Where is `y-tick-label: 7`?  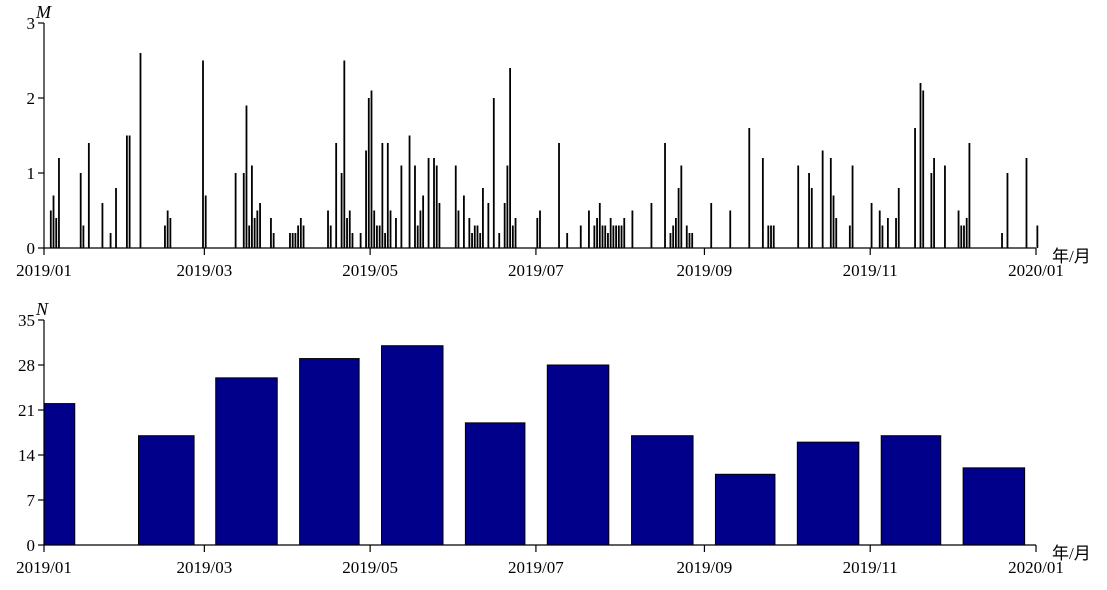
y-tick-label: 7 is located at coordinates (31, 500).